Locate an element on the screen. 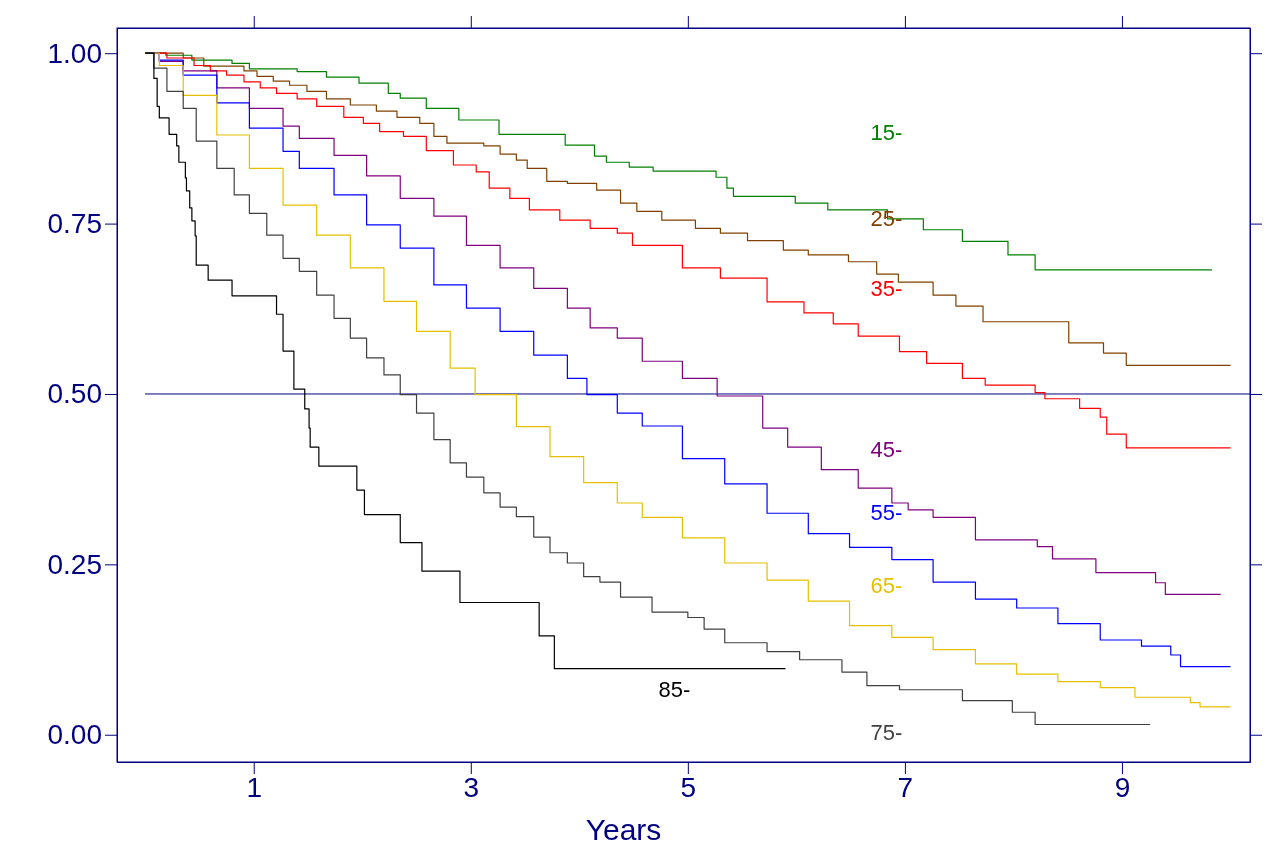  y-tick-label: 0.25 is located at coordinates (74, 564).